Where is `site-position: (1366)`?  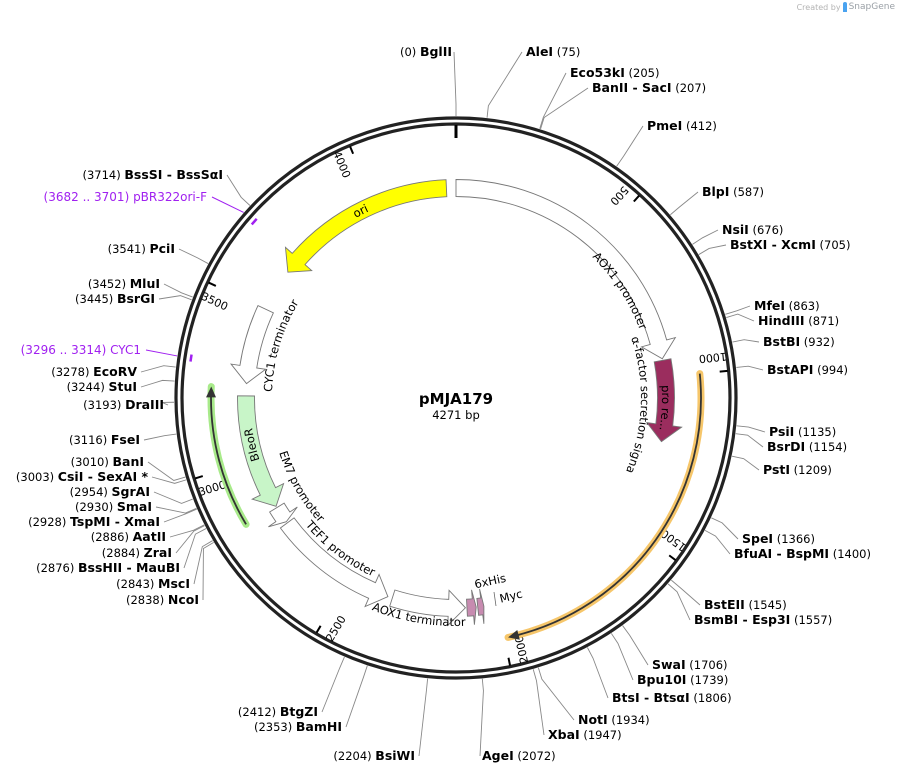 site-position: (1366) is located at coordinates (794, 539).